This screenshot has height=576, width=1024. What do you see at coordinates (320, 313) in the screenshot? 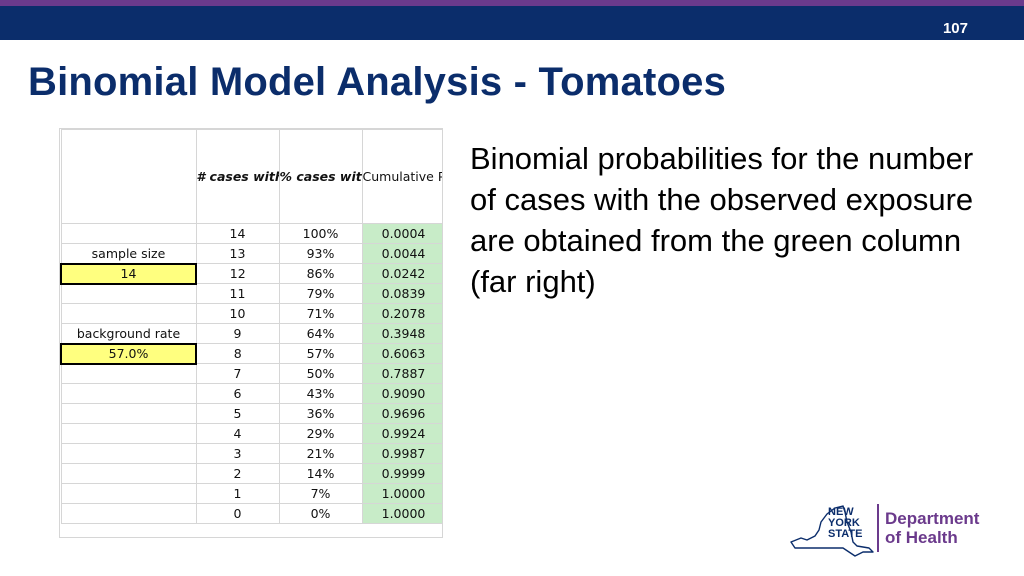
I see `percent-cell: 71%` at bounding box center [320, 313].